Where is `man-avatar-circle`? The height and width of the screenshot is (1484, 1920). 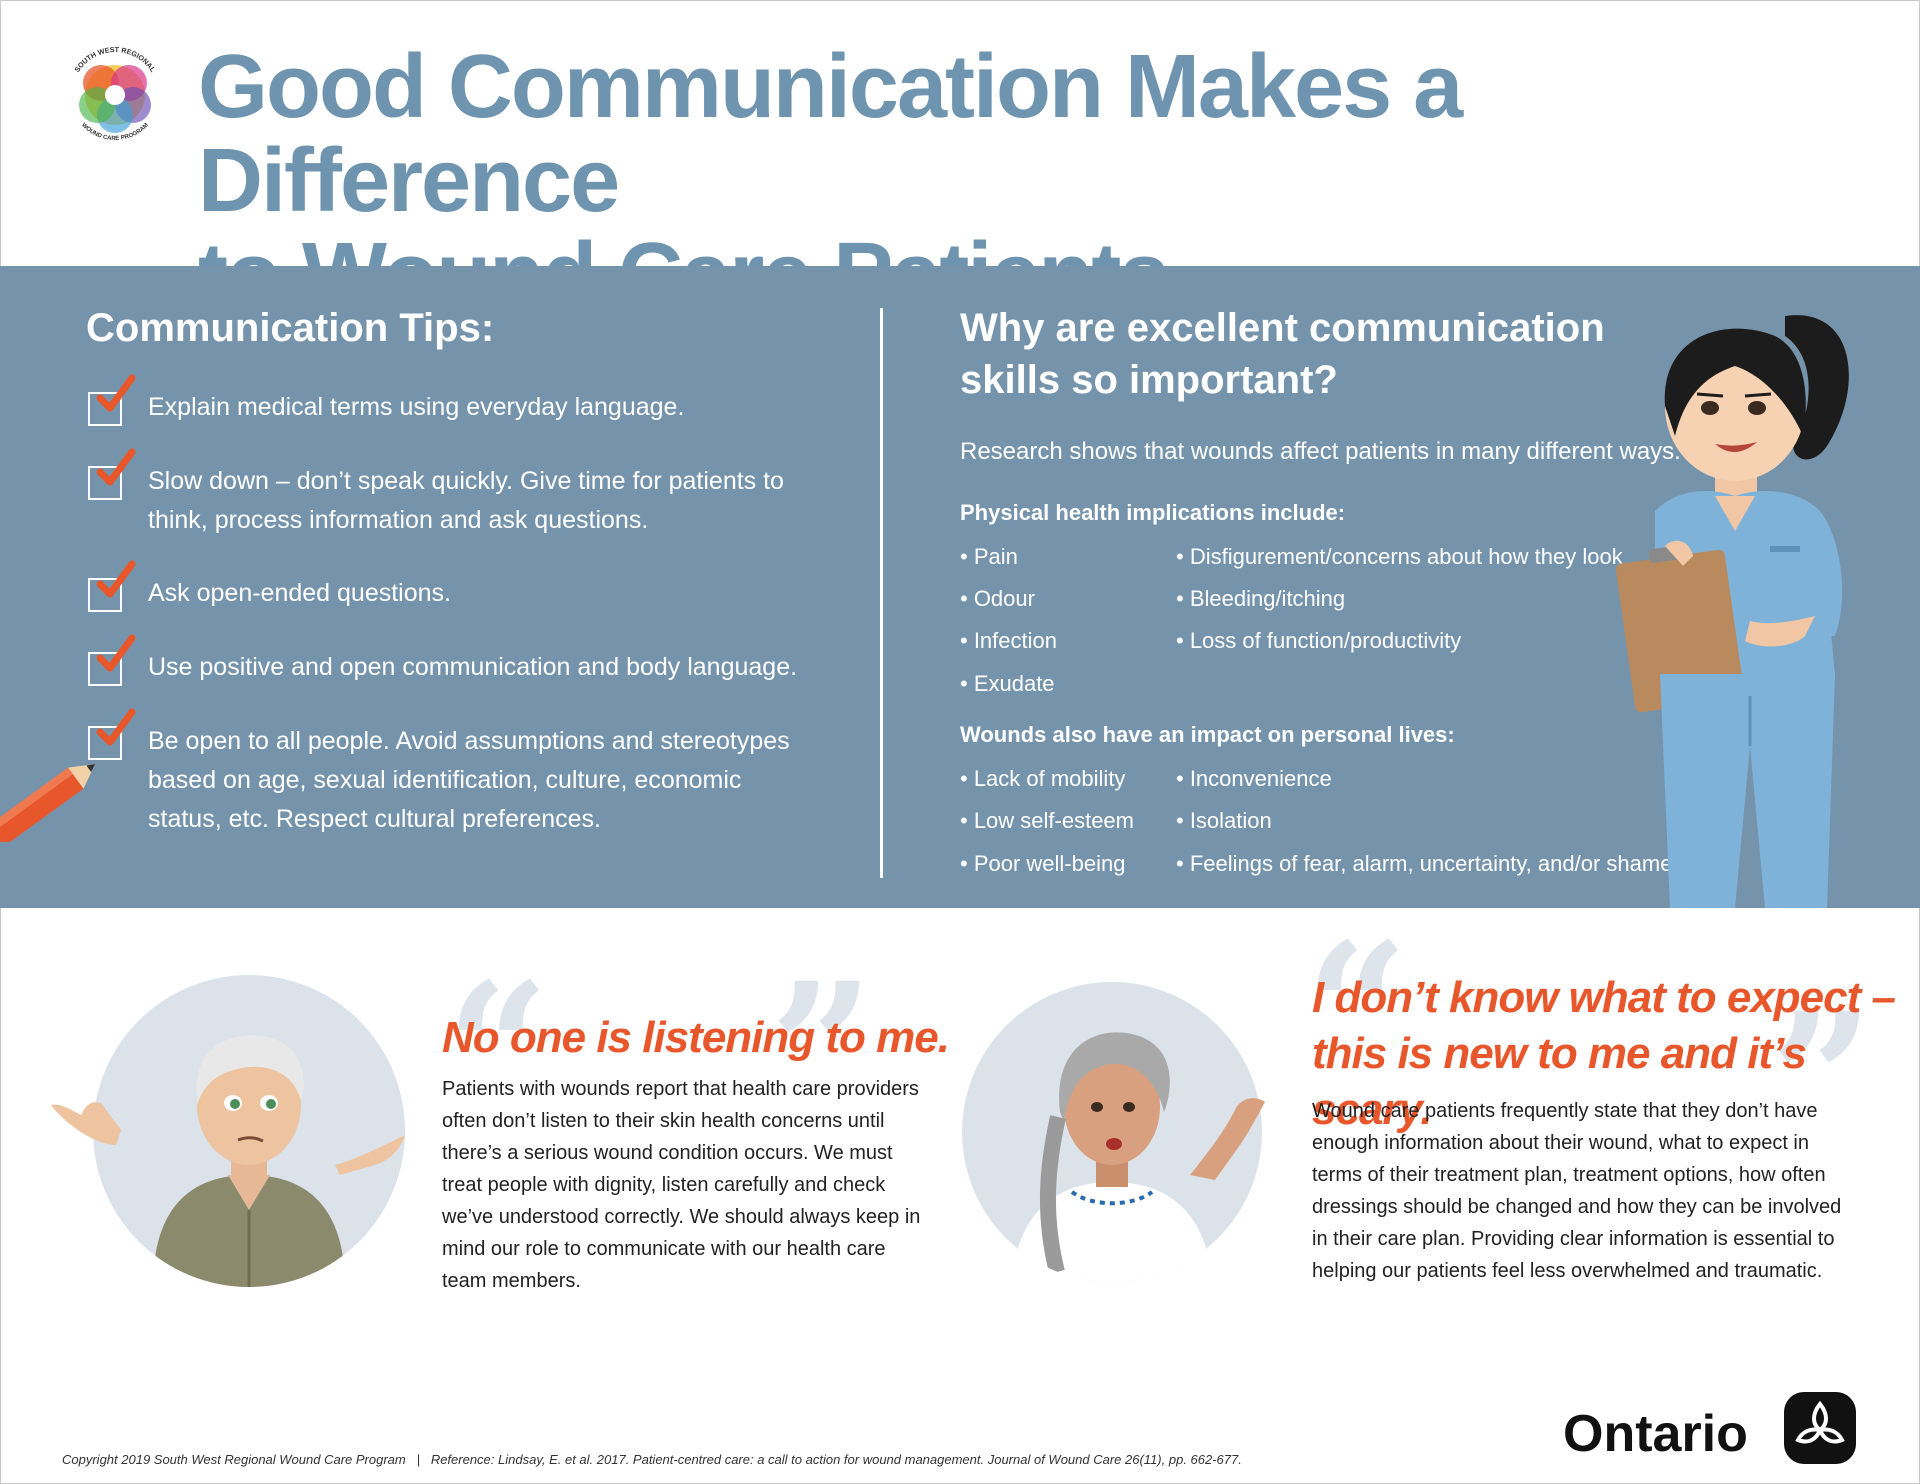 man-avatar-circle is located at coordinates (249, 1131).